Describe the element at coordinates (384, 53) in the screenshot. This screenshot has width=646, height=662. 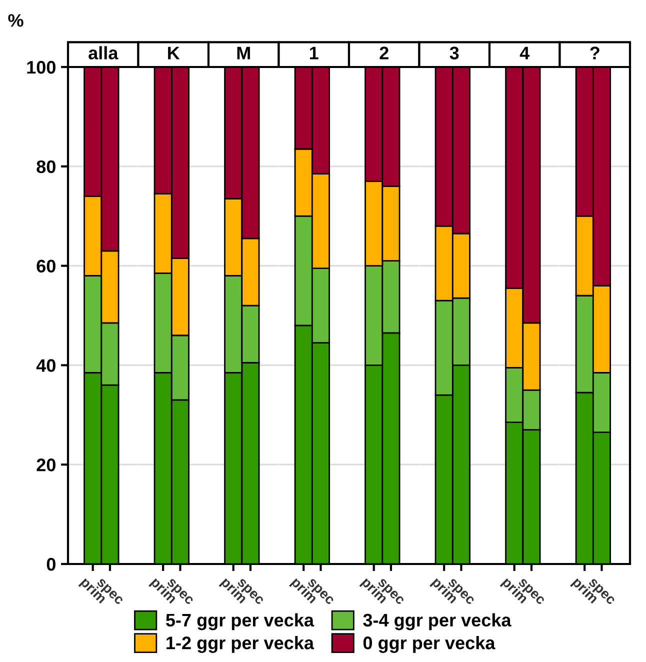
I see `chart-title: 2` at that location.